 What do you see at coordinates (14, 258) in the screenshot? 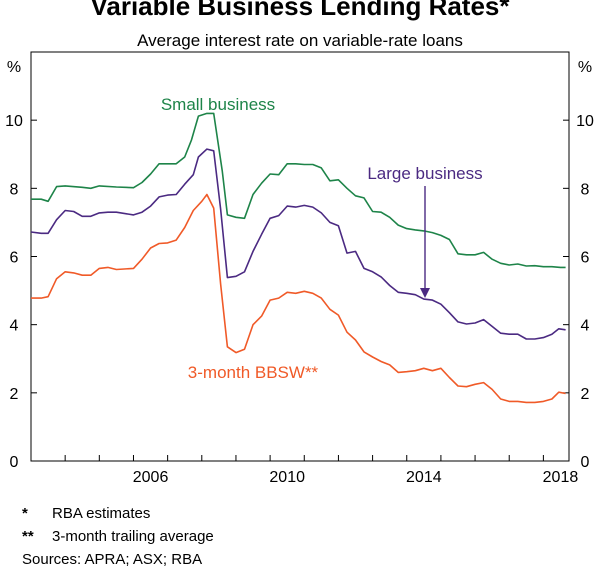
I see `y-tick-label-left: 6` at bounding box center [14, 258].